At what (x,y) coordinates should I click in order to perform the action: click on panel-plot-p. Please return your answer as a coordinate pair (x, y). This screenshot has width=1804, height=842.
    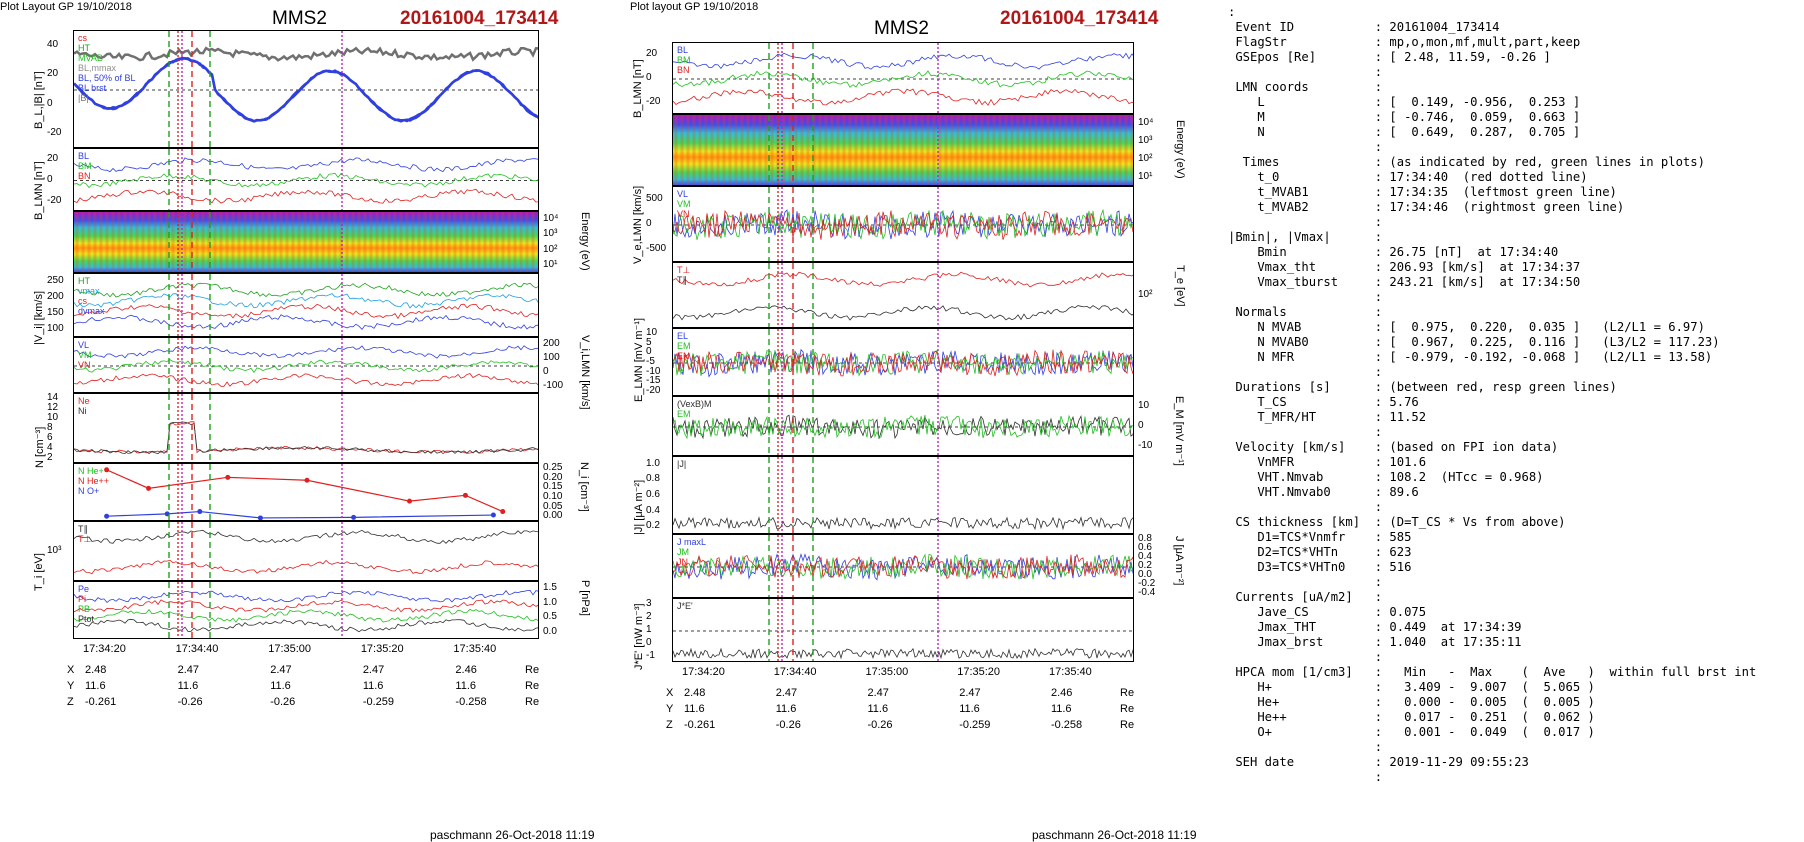
    Looking at the image, I should click on (306, 610).